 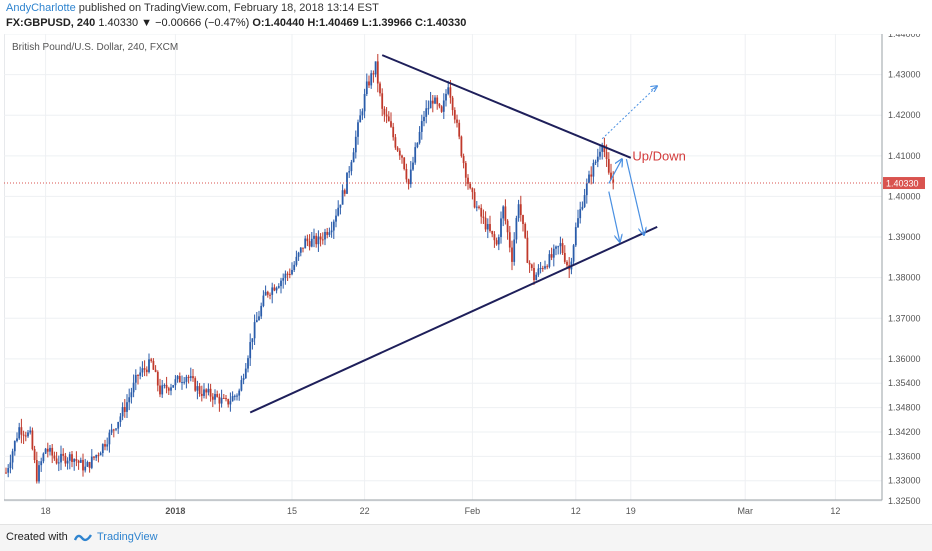 What do you see at coordinates (904, 278) in the screenshot?
I see `y-tick-label: 1.38000` at bounding box center [904, 278].